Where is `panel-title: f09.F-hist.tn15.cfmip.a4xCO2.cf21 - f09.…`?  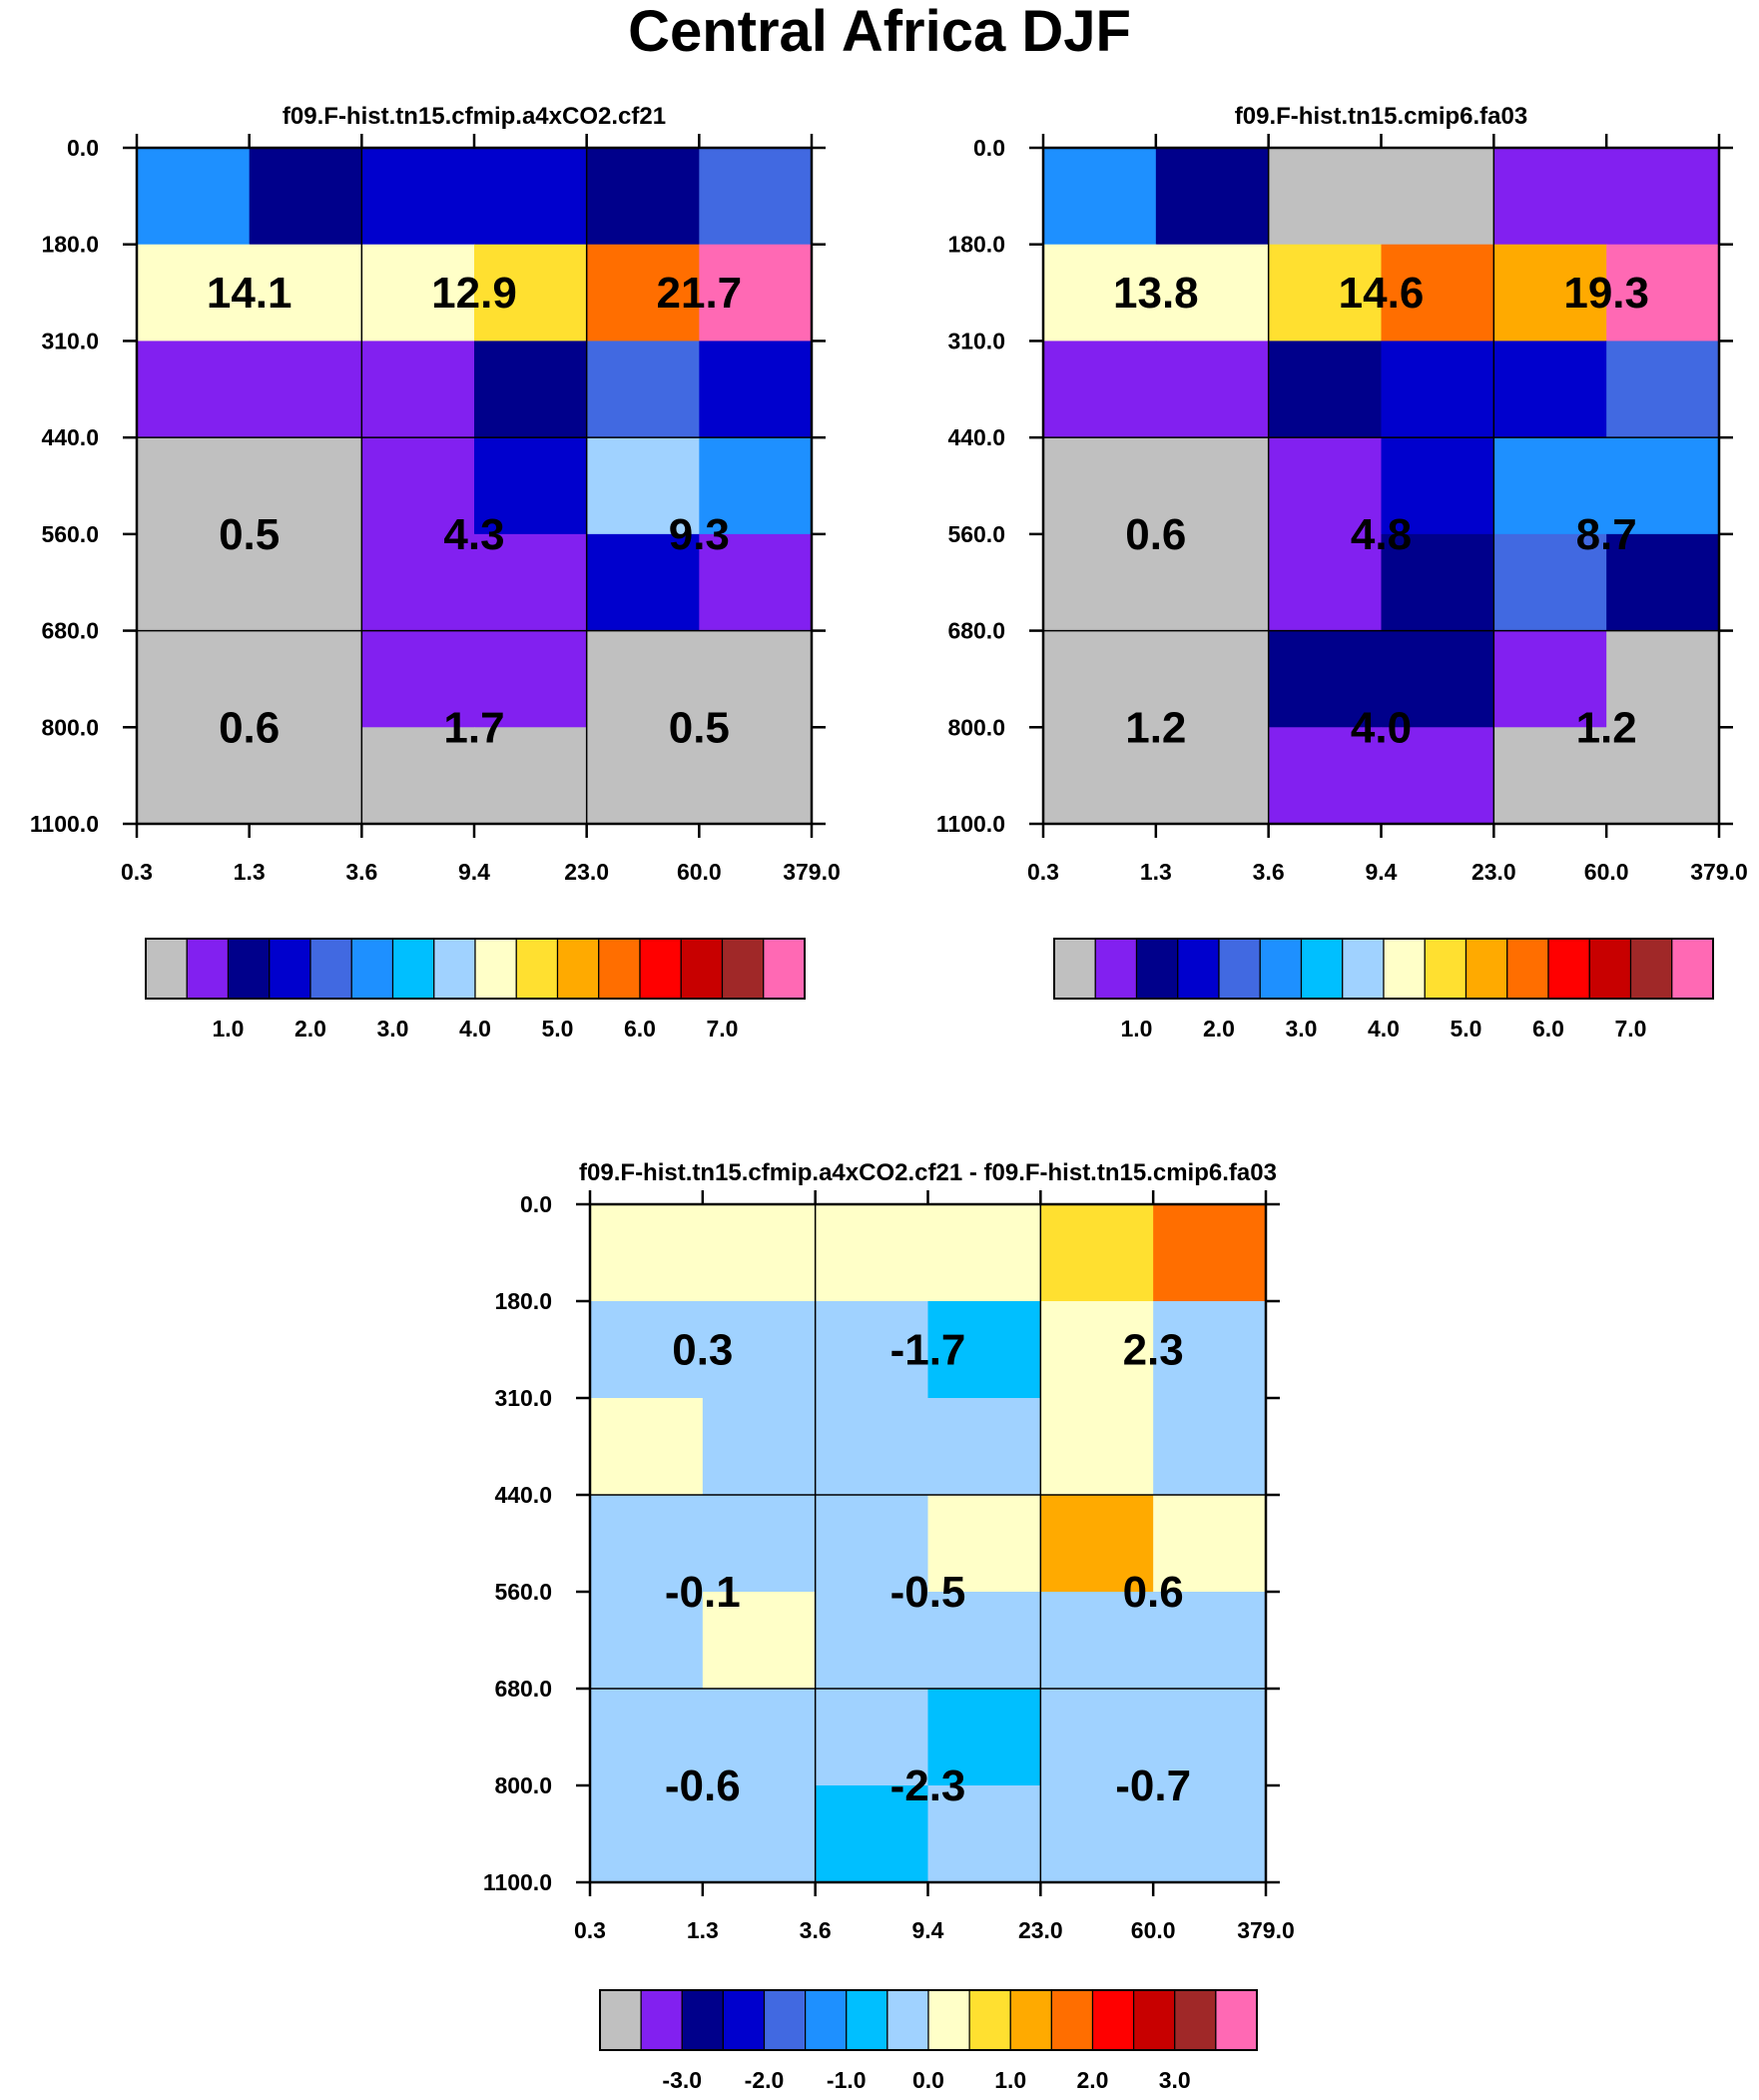
panel-title: f09.F-hist.tn15.cfmip.a4xCO2.cf21 - f09.… is located at coordinates (928, 1172).